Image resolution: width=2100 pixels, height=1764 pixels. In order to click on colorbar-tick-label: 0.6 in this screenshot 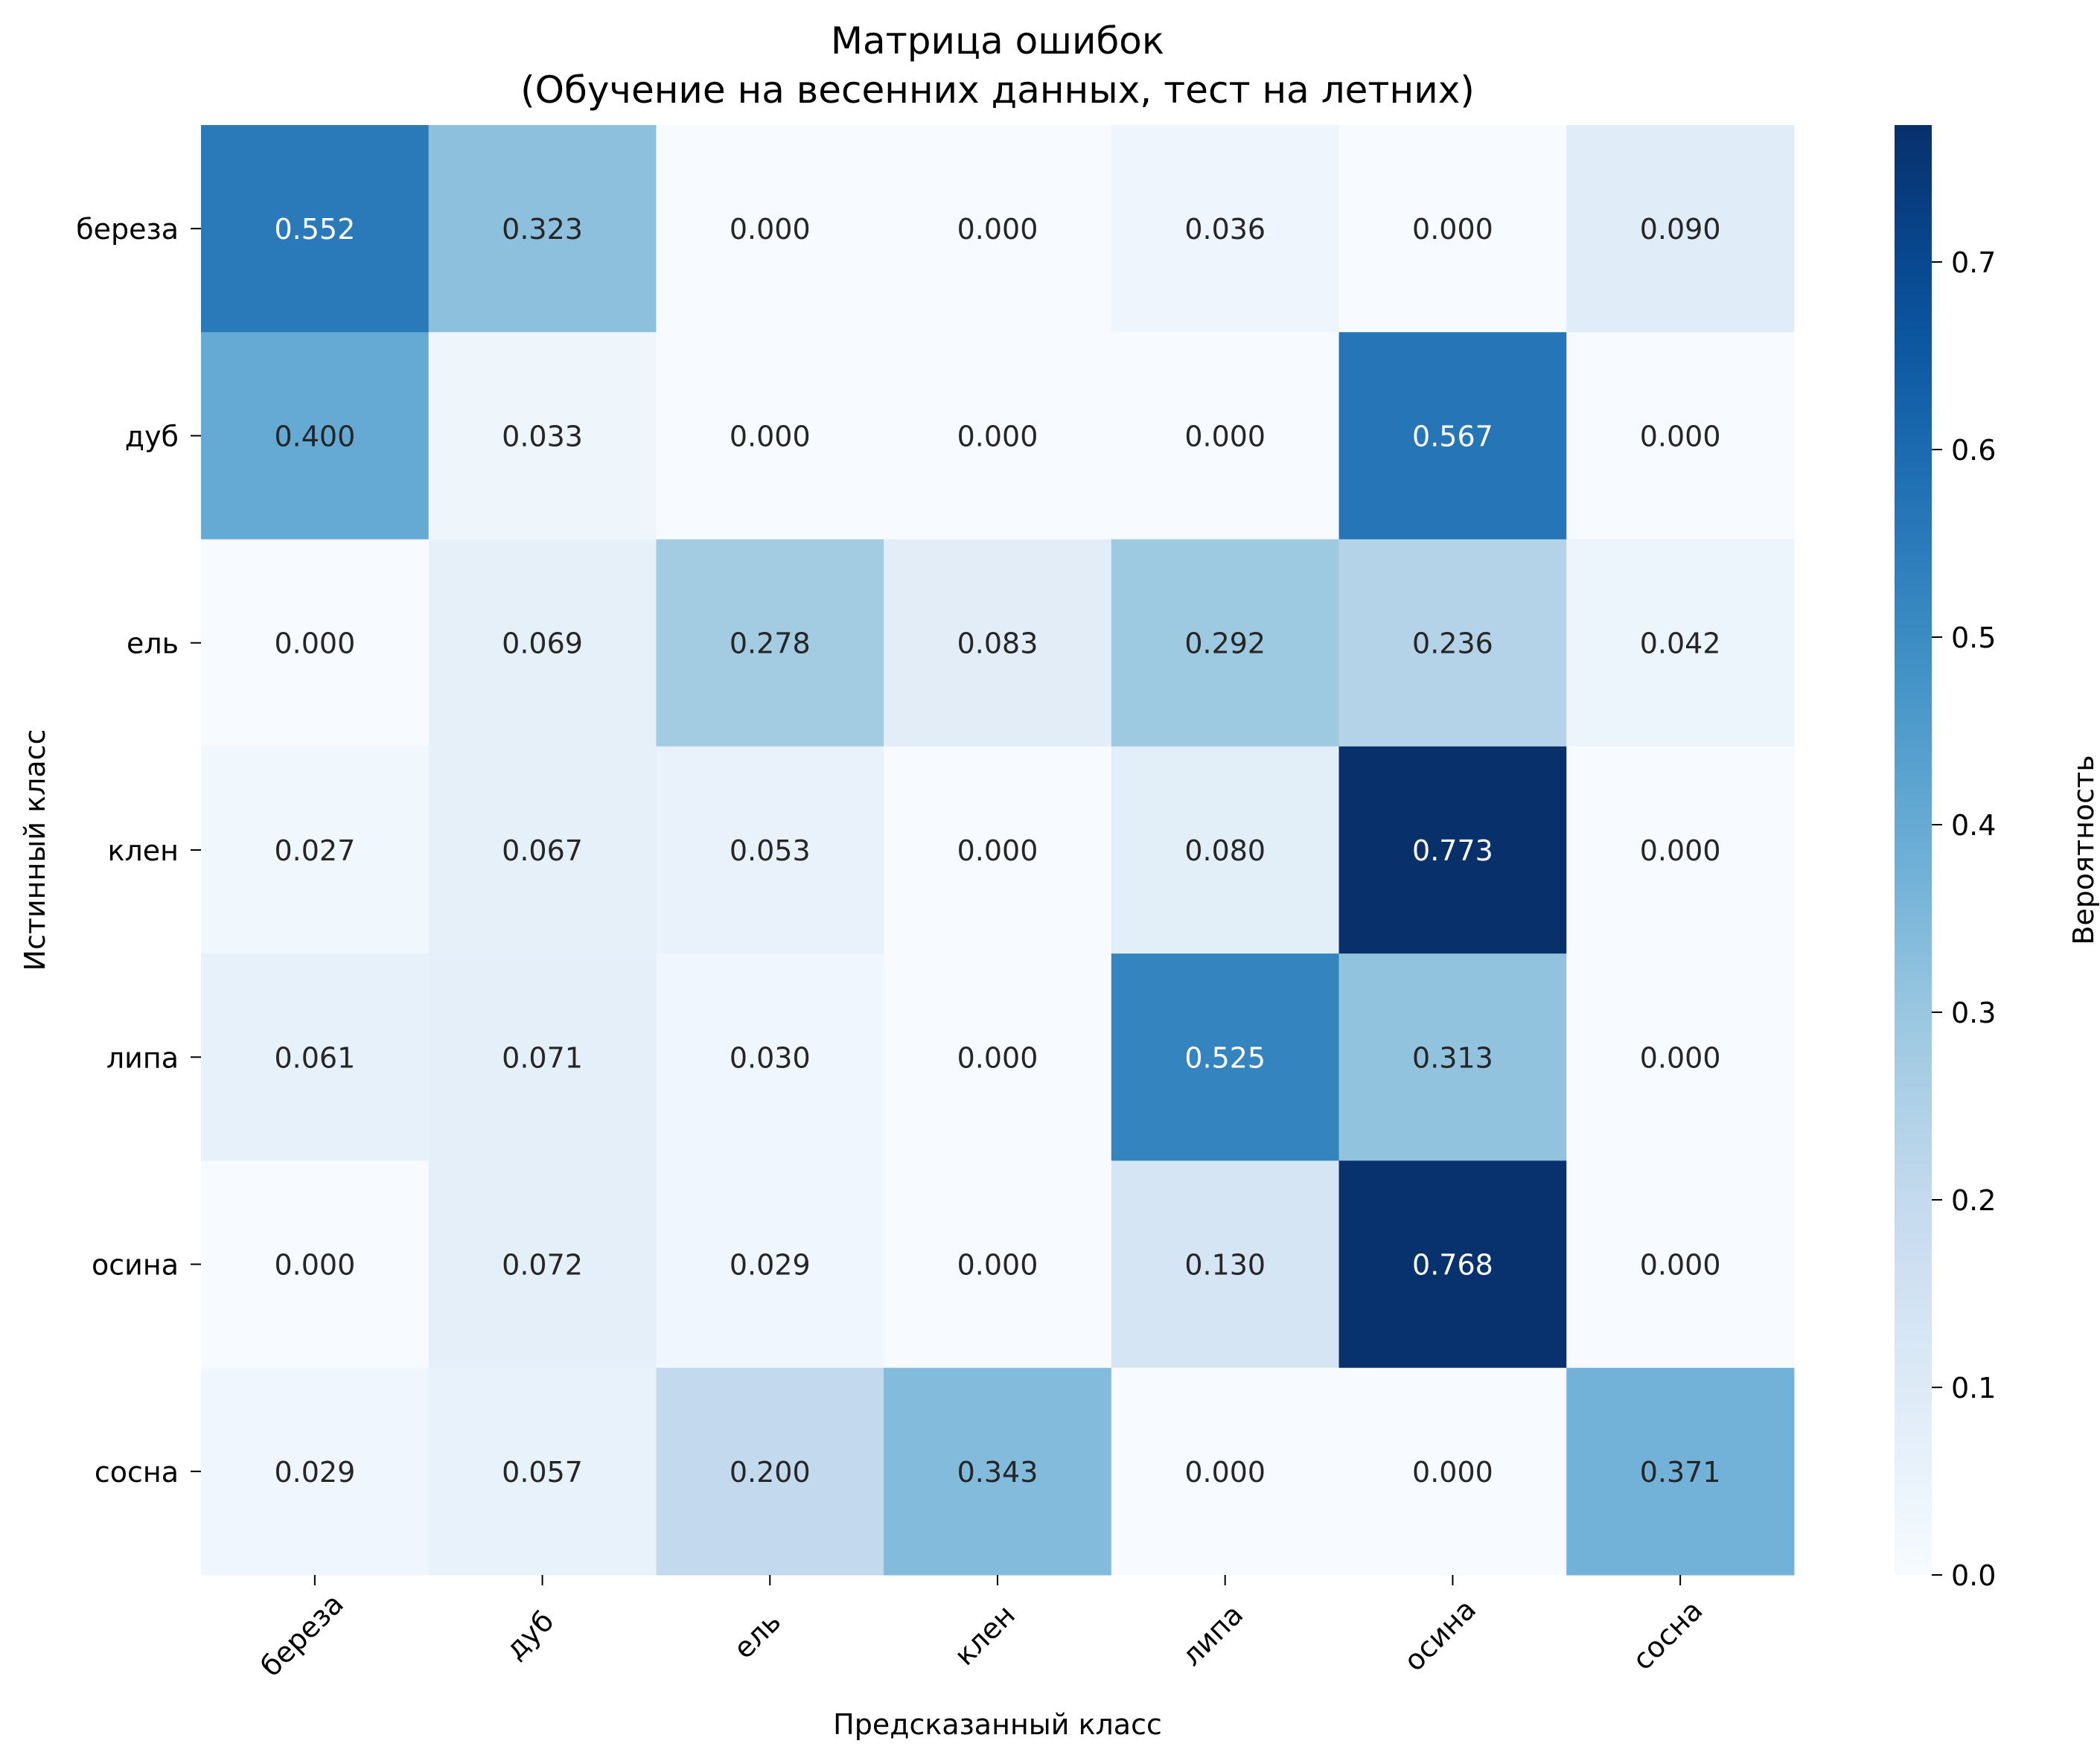, I will do `click(1973, 450)`.